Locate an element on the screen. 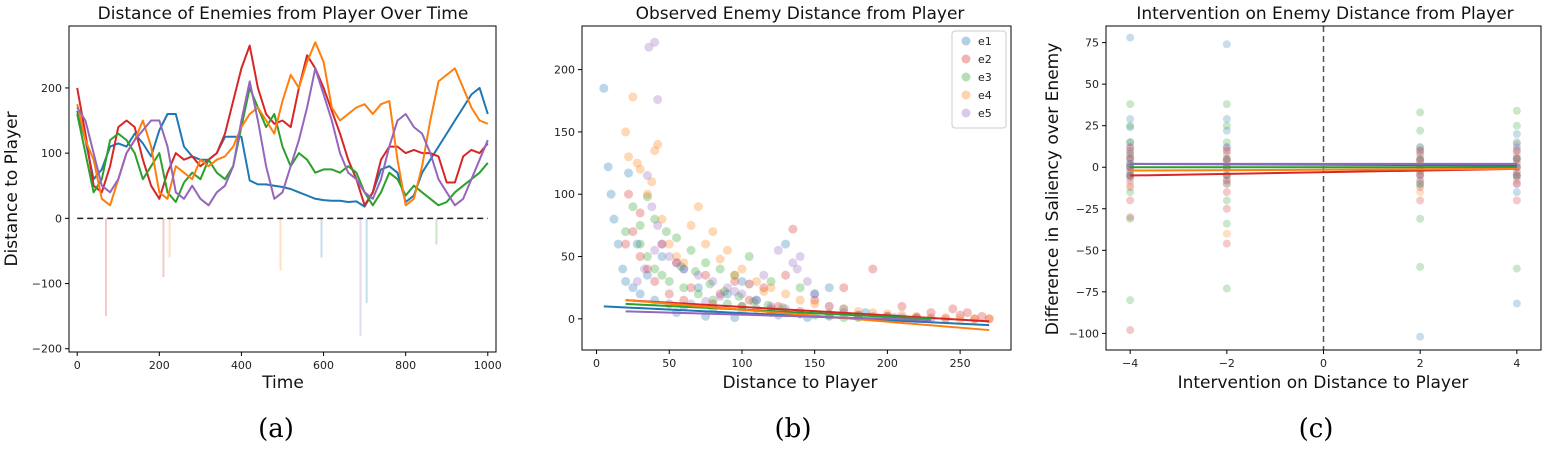  x-tick-label: 50 is located at coordinates (669, 363).